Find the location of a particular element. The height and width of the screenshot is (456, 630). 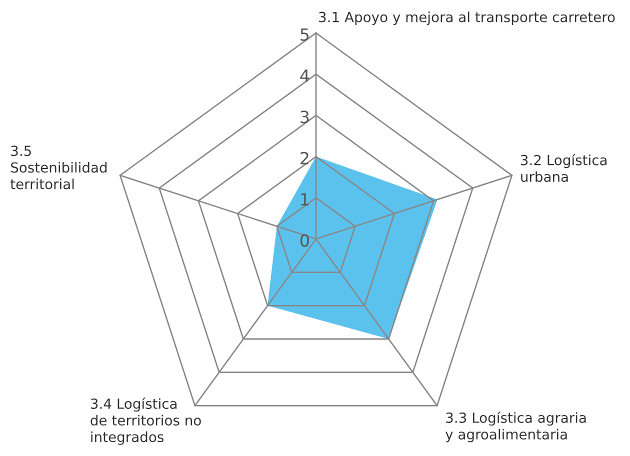

y-tick-label: 5 is located at coordinates (304, 34).